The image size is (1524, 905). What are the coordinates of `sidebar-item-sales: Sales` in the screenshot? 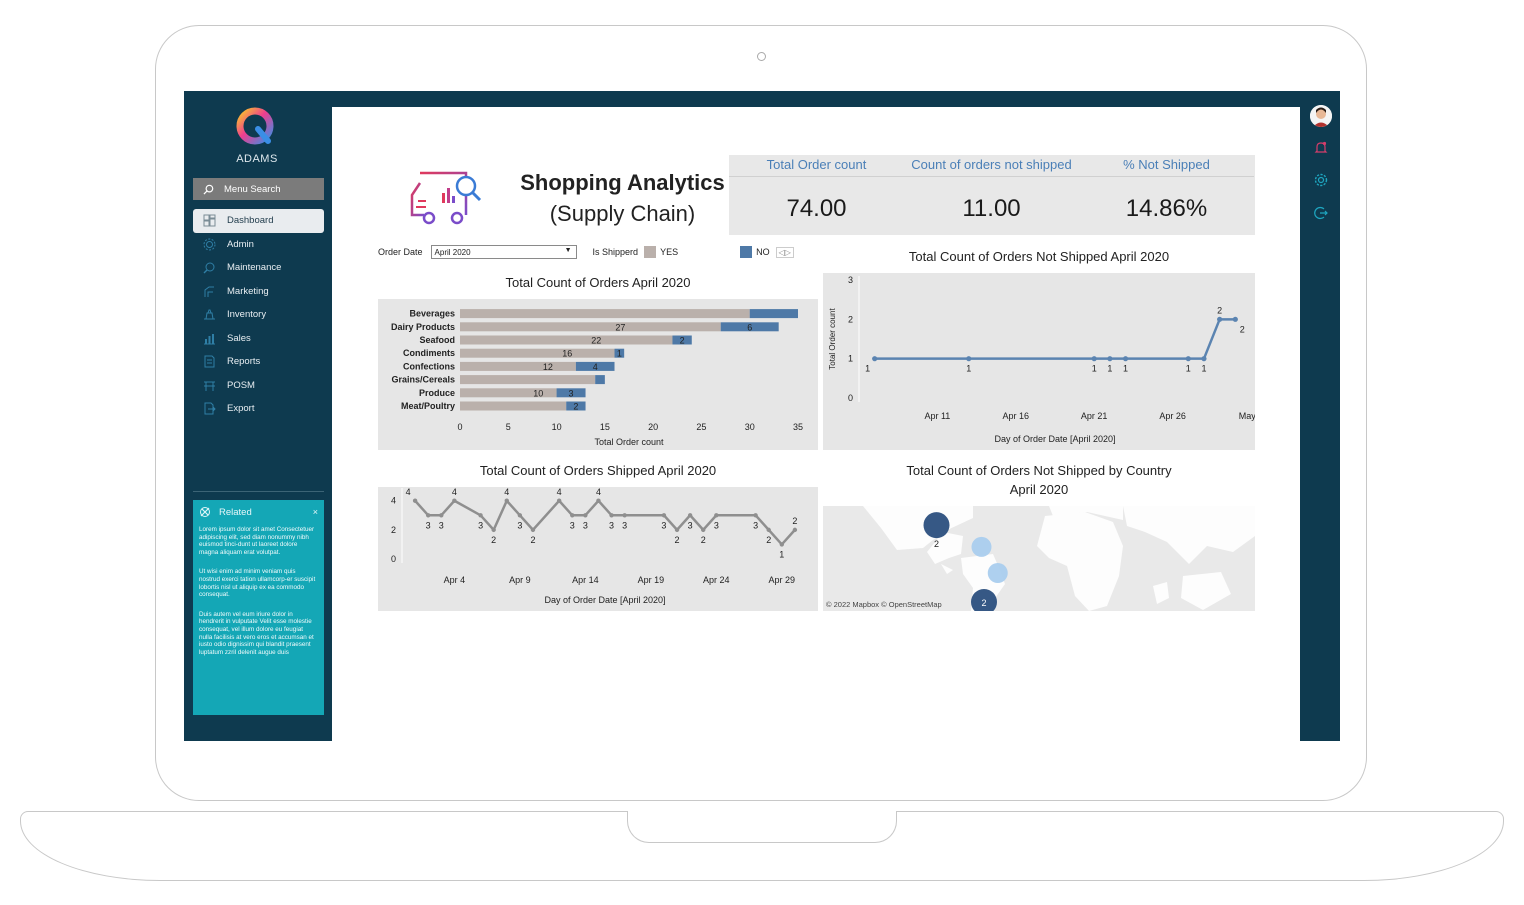 It's located at (258, 339).